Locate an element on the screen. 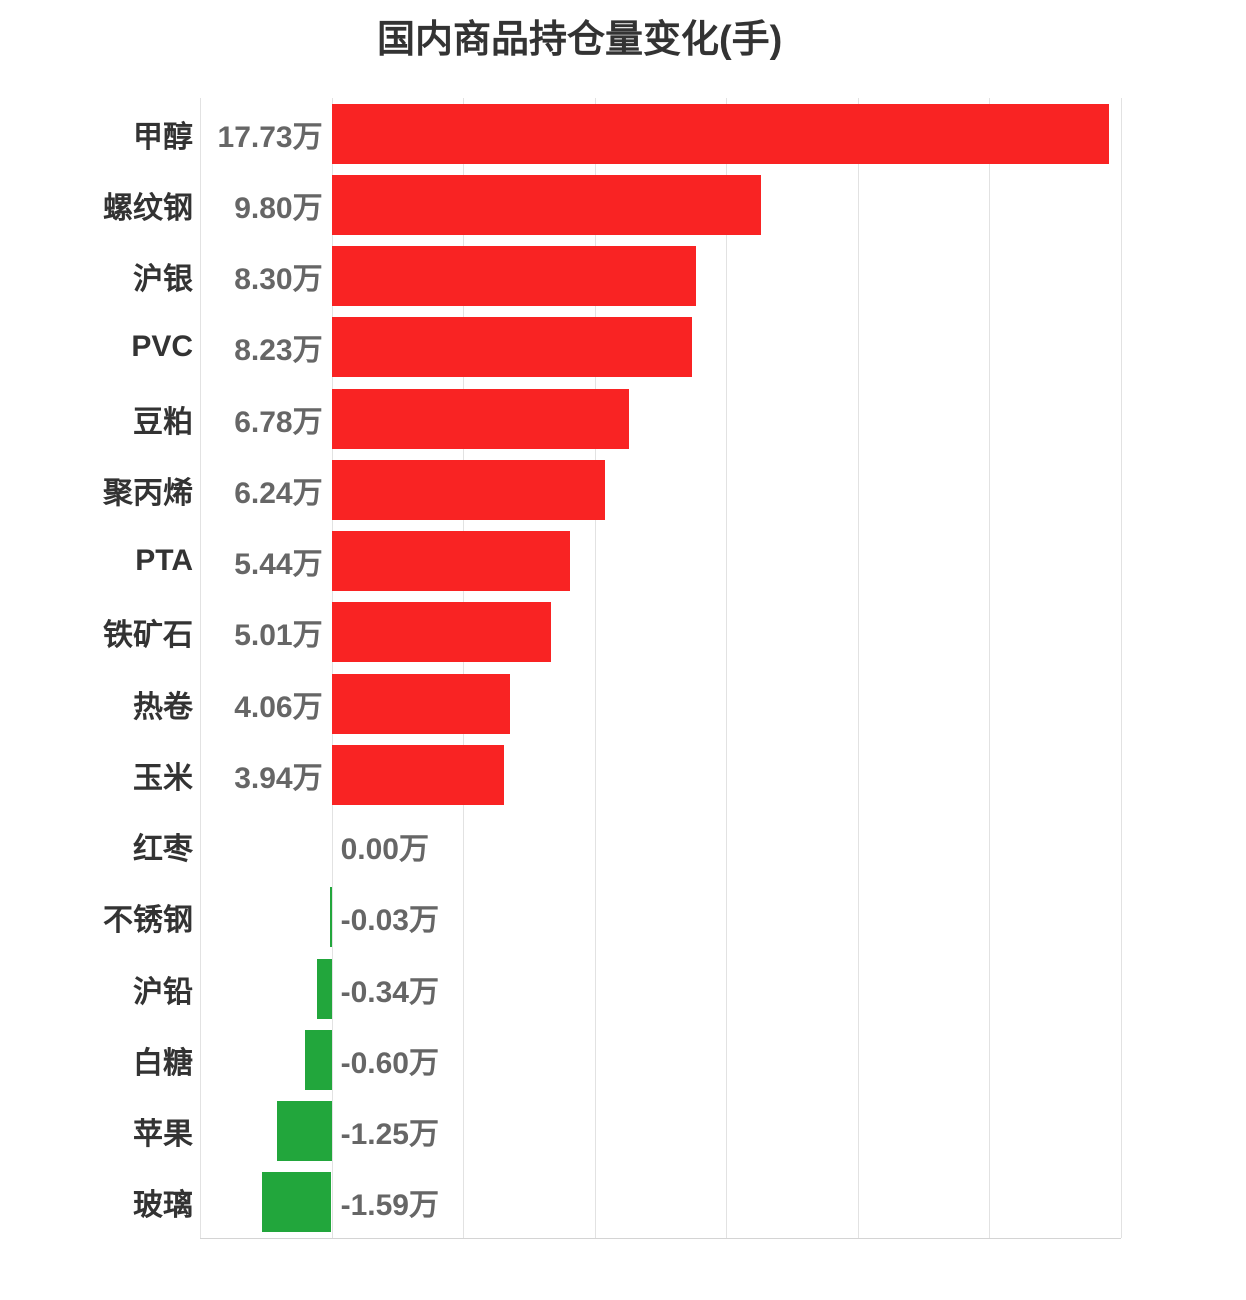 This screenshot has height=1300, width=1246. value-label: -1.25万 is located at coordinates (389, 1135).